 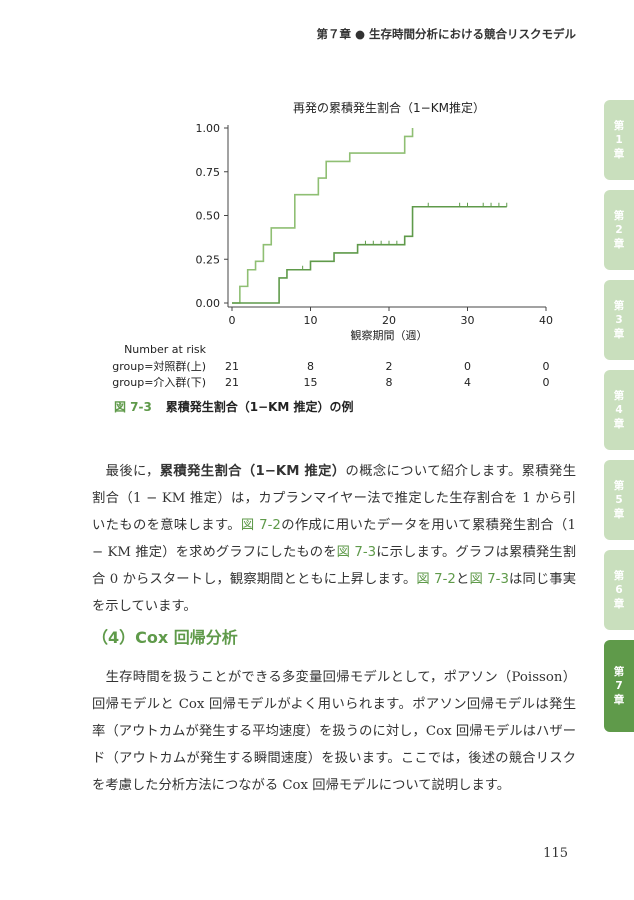 What do you see at coordinates (555, 853) in the screenshot?
I see `page-number: 115` at bounding box center [555, 853].